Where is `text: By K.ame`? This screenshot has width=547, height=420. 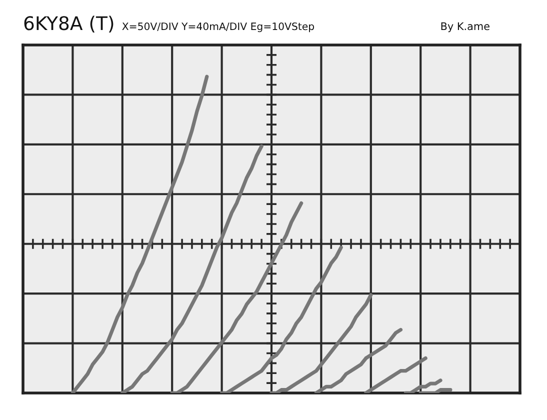
text: By K.ame is located at coordinates (465, 27).